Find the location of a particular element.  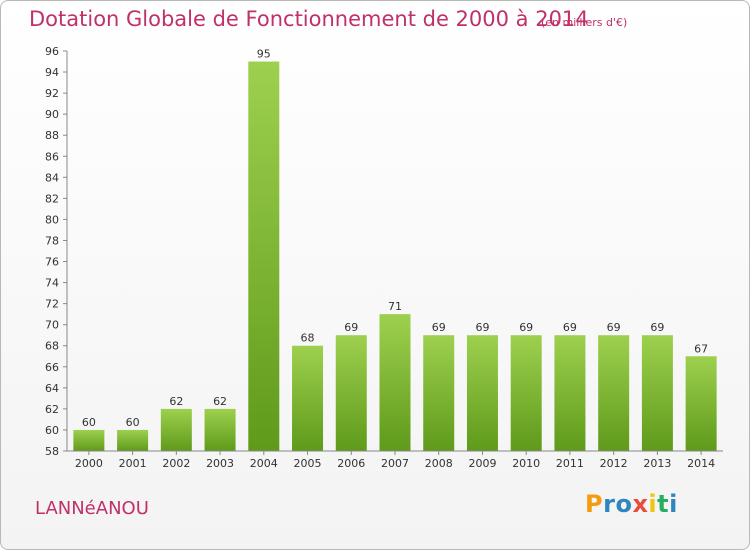

x-tick-label: 2001 is located at coordinates (133, 463).